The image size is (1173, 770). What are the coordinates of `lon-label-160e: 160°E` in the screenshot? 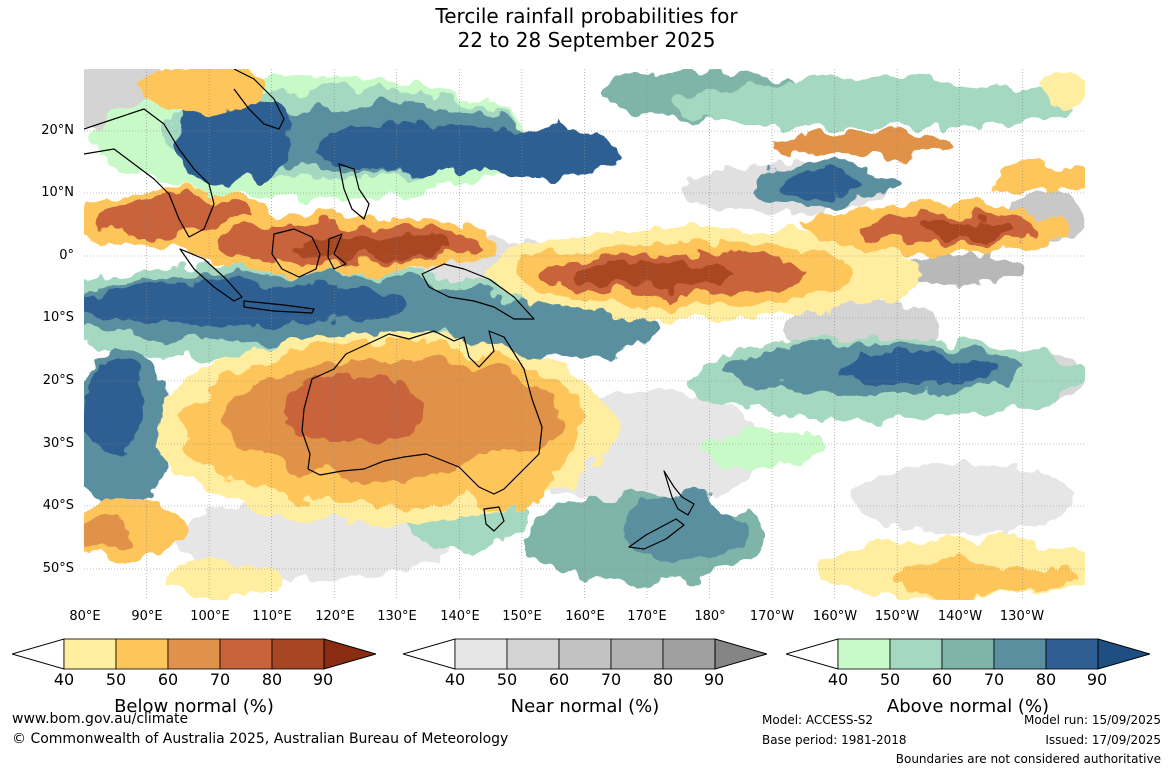 It's located at (585, 616).